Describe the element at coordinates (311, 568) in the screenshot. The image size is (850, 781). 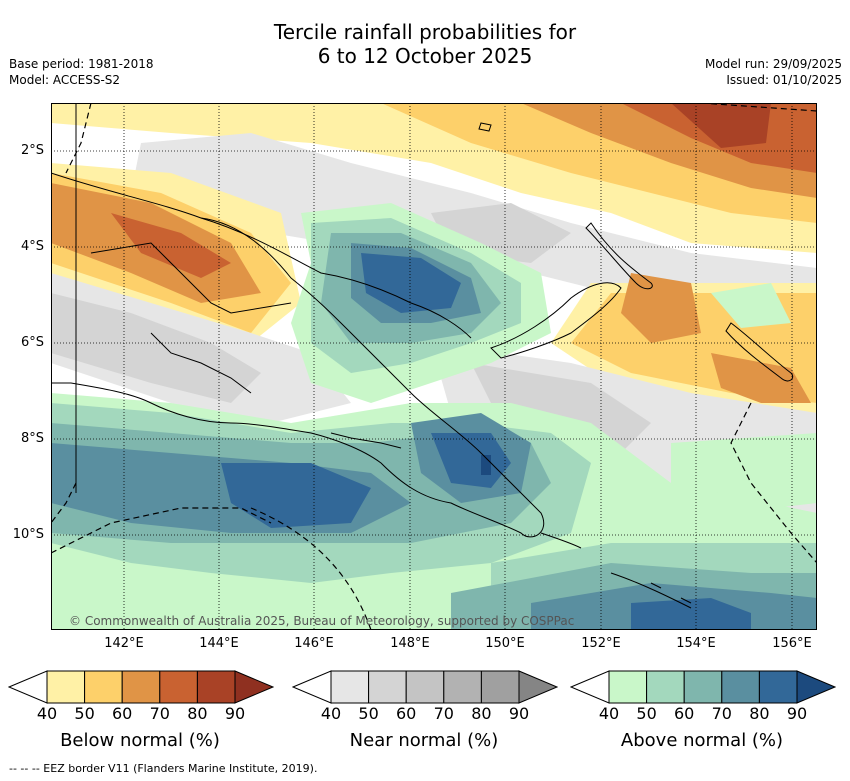
I see `eez-arc-south` at that location.